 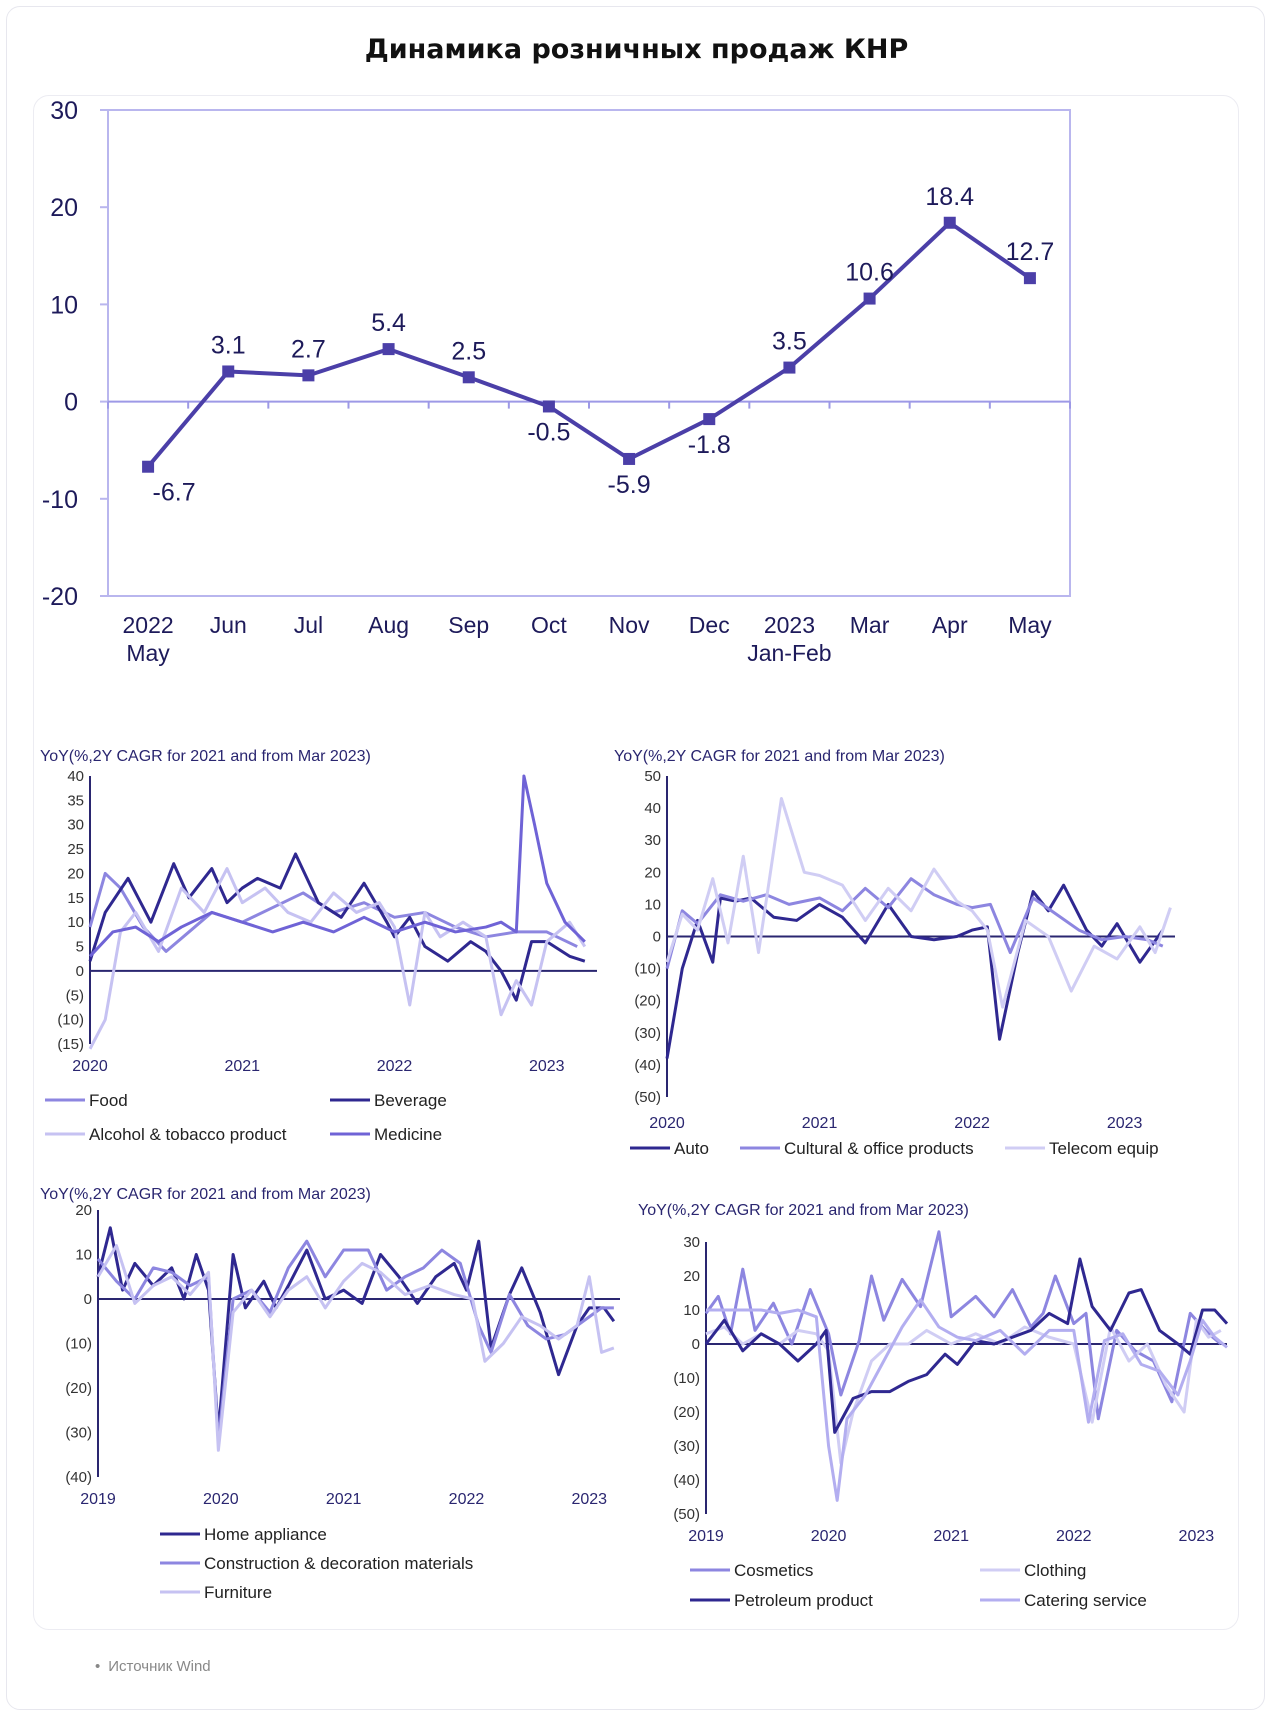 I want to click on data-label: -5.9, so click(x=629, y=485).